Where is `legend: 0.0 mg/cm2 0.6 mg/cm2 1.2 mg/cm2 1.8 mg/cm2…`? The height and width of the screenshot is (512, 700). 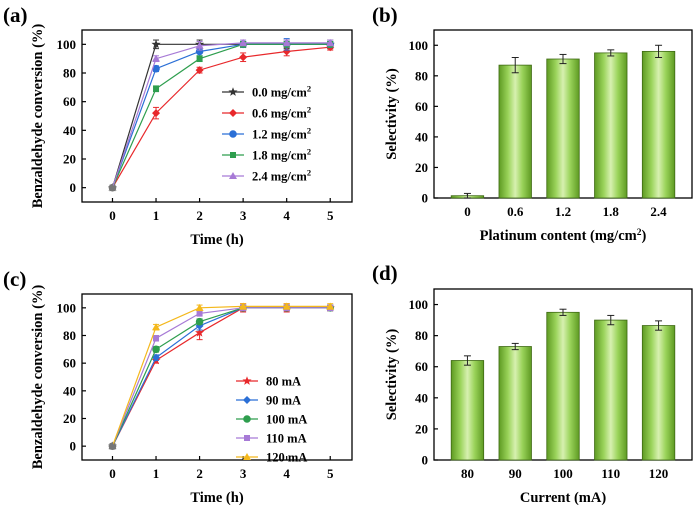
legend: 0.0 mg/cm2 0.6 mg/cm2 1.2 mg/cm2 1.8 mg/cm2… is located at coordinates (266, 134).